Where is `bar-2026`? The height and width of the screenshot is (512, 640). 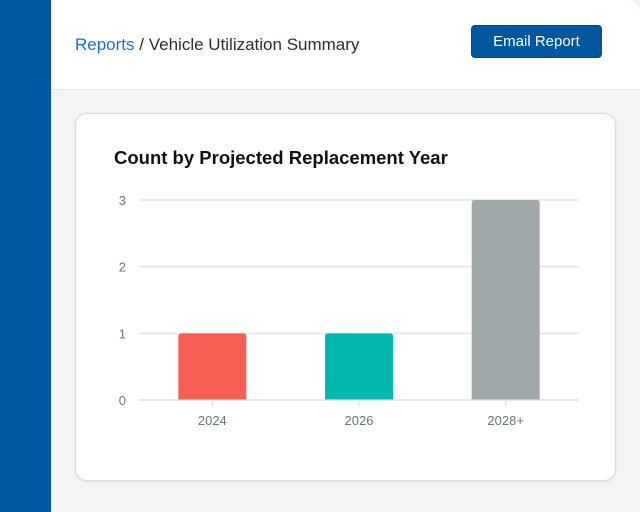
bar-2026 is located at coordinates (359, 366).